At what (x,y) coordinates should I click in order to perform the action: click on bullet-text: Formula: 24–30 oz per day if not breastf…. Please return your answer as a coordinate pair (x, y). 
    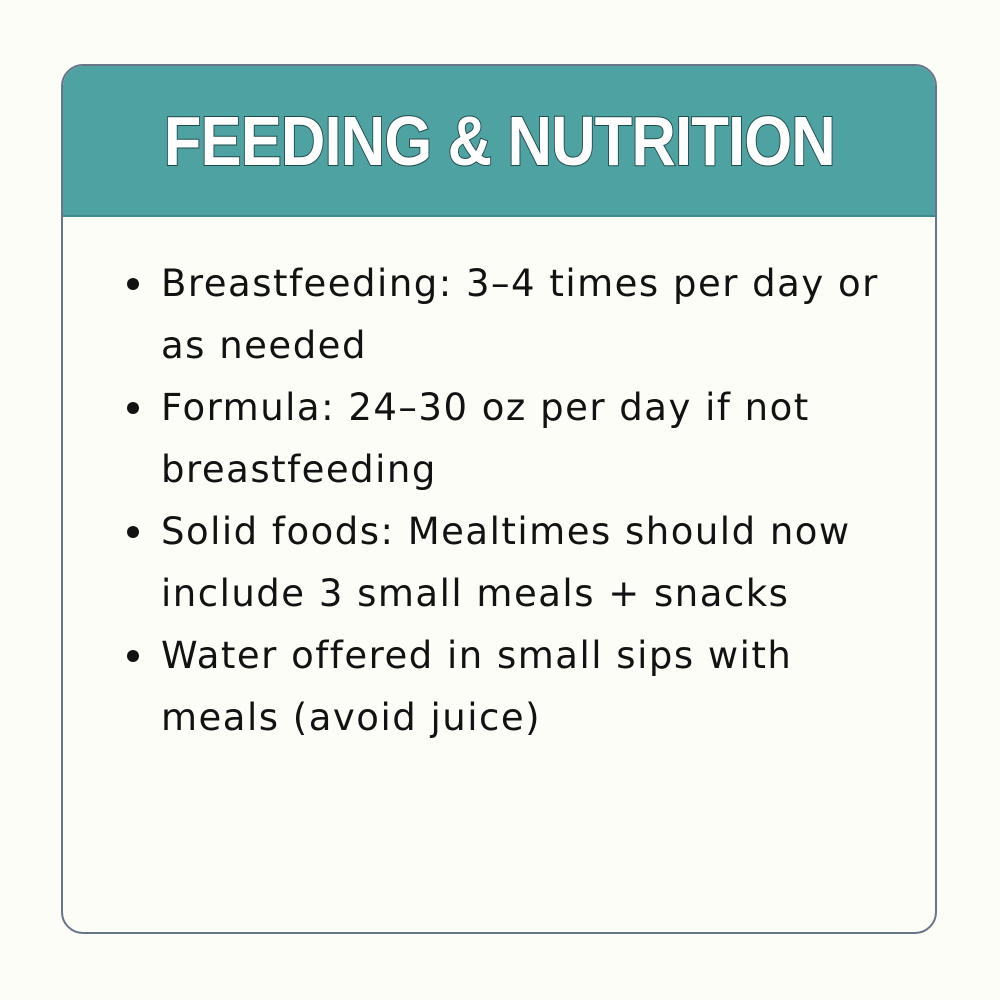
    Looking at the image, I should click on (485, 438).